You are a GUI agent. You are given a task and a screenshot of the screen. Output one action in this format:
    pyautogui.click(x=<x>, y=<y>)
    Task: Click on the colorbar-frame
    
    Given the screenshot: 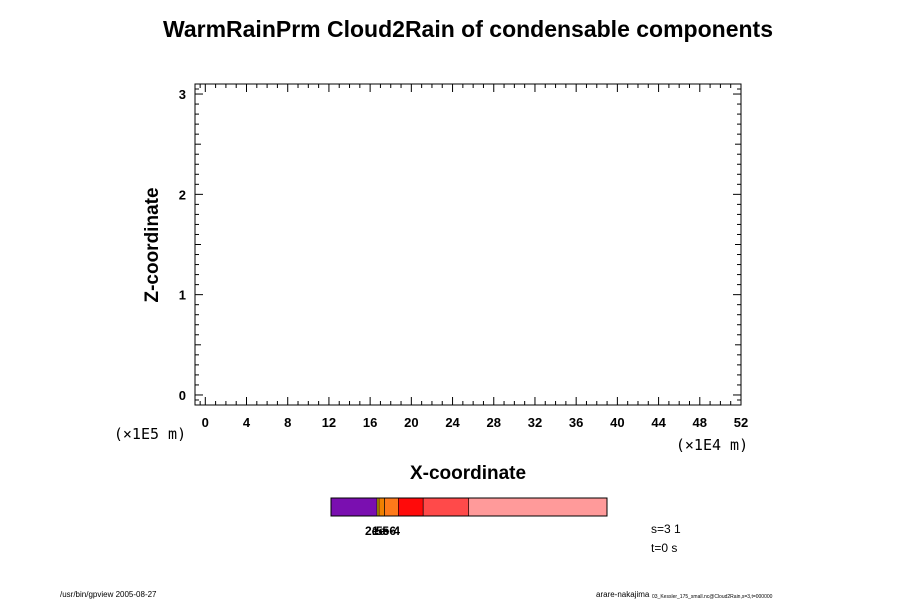 What is the action you would take?
    pyautogui.click(x=469, y=507)
    